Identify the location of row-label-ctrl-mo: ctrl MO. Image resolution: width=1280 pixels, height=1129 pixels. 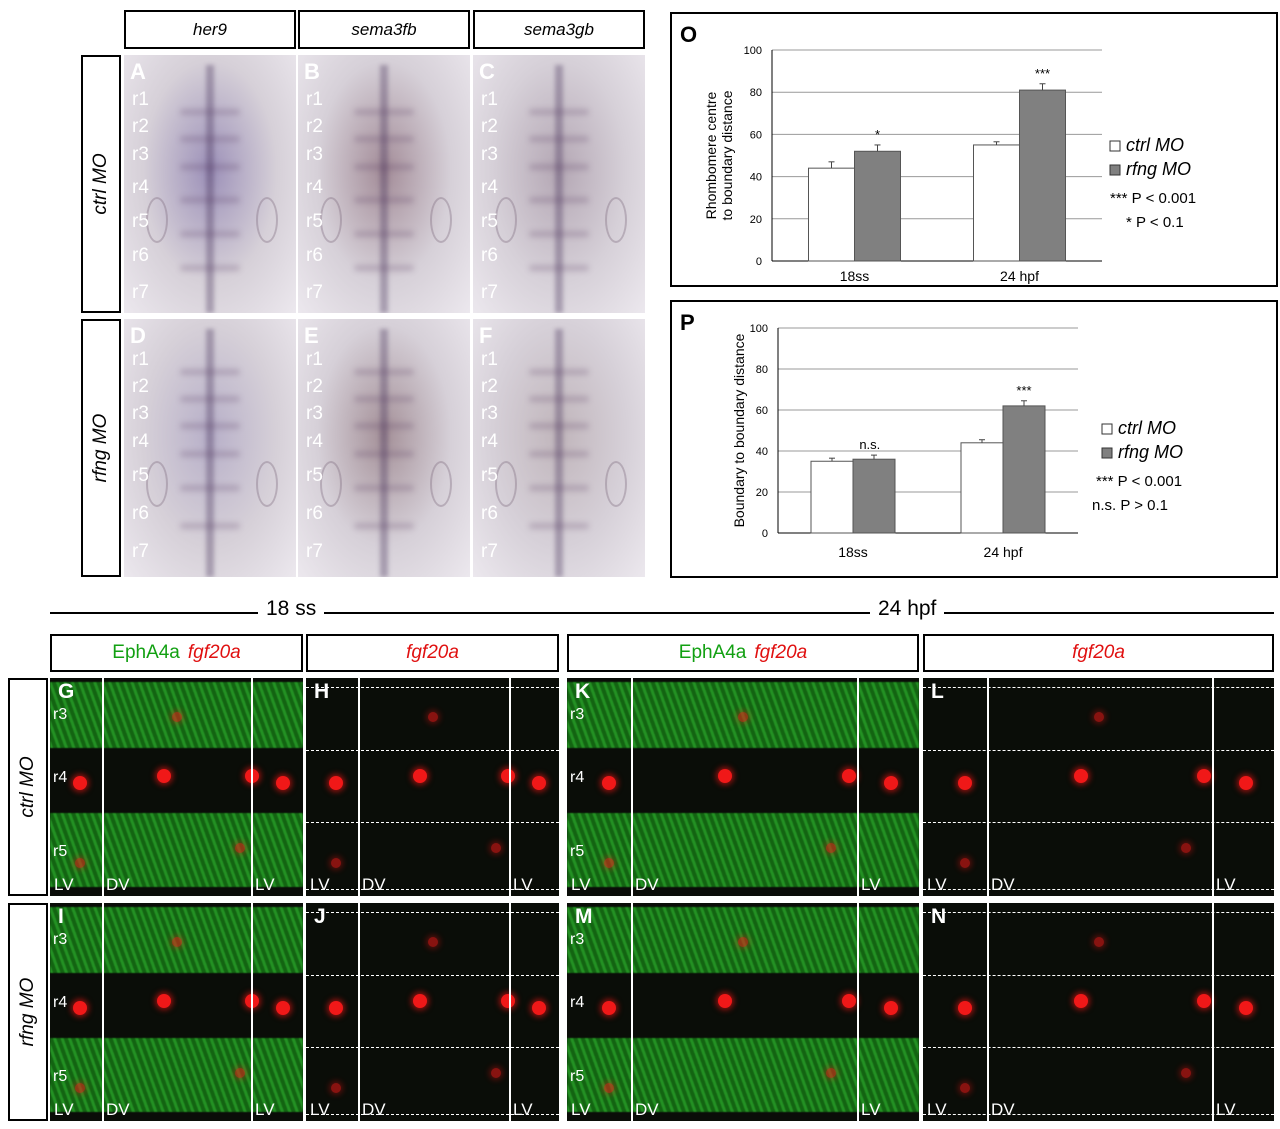
(101, 184).